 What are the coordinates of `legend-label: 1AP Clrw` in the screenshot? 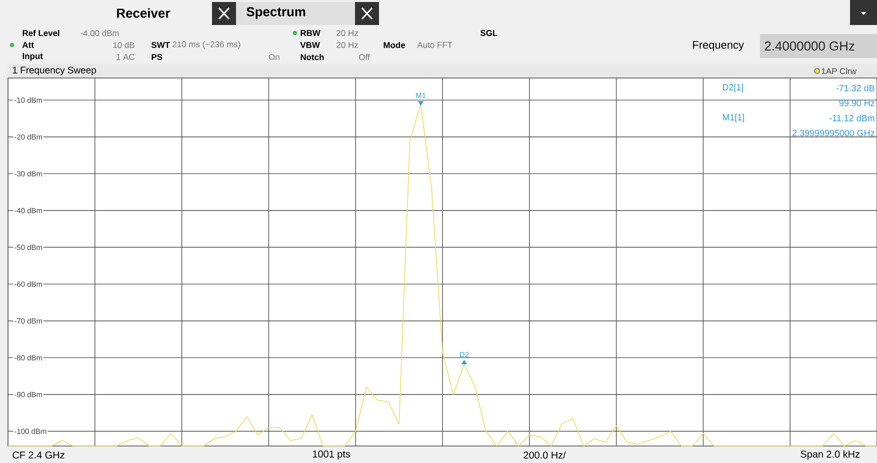 It's located at (839, 71).